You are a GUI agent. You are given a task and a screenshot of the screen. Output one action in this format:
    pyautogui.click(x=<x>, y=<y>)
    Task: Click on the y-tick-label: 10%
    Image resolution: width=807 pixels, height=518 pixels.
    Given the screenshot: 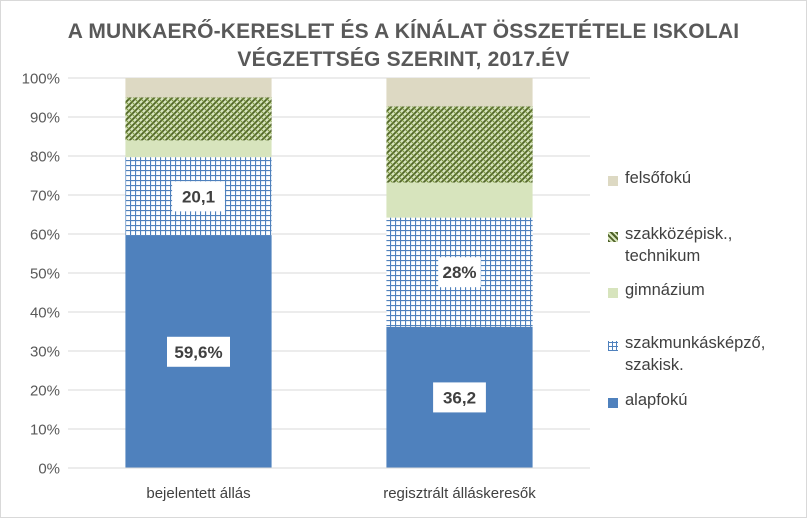 What is the action you would take?
    pyautogui.click(x=45, y=430)
    